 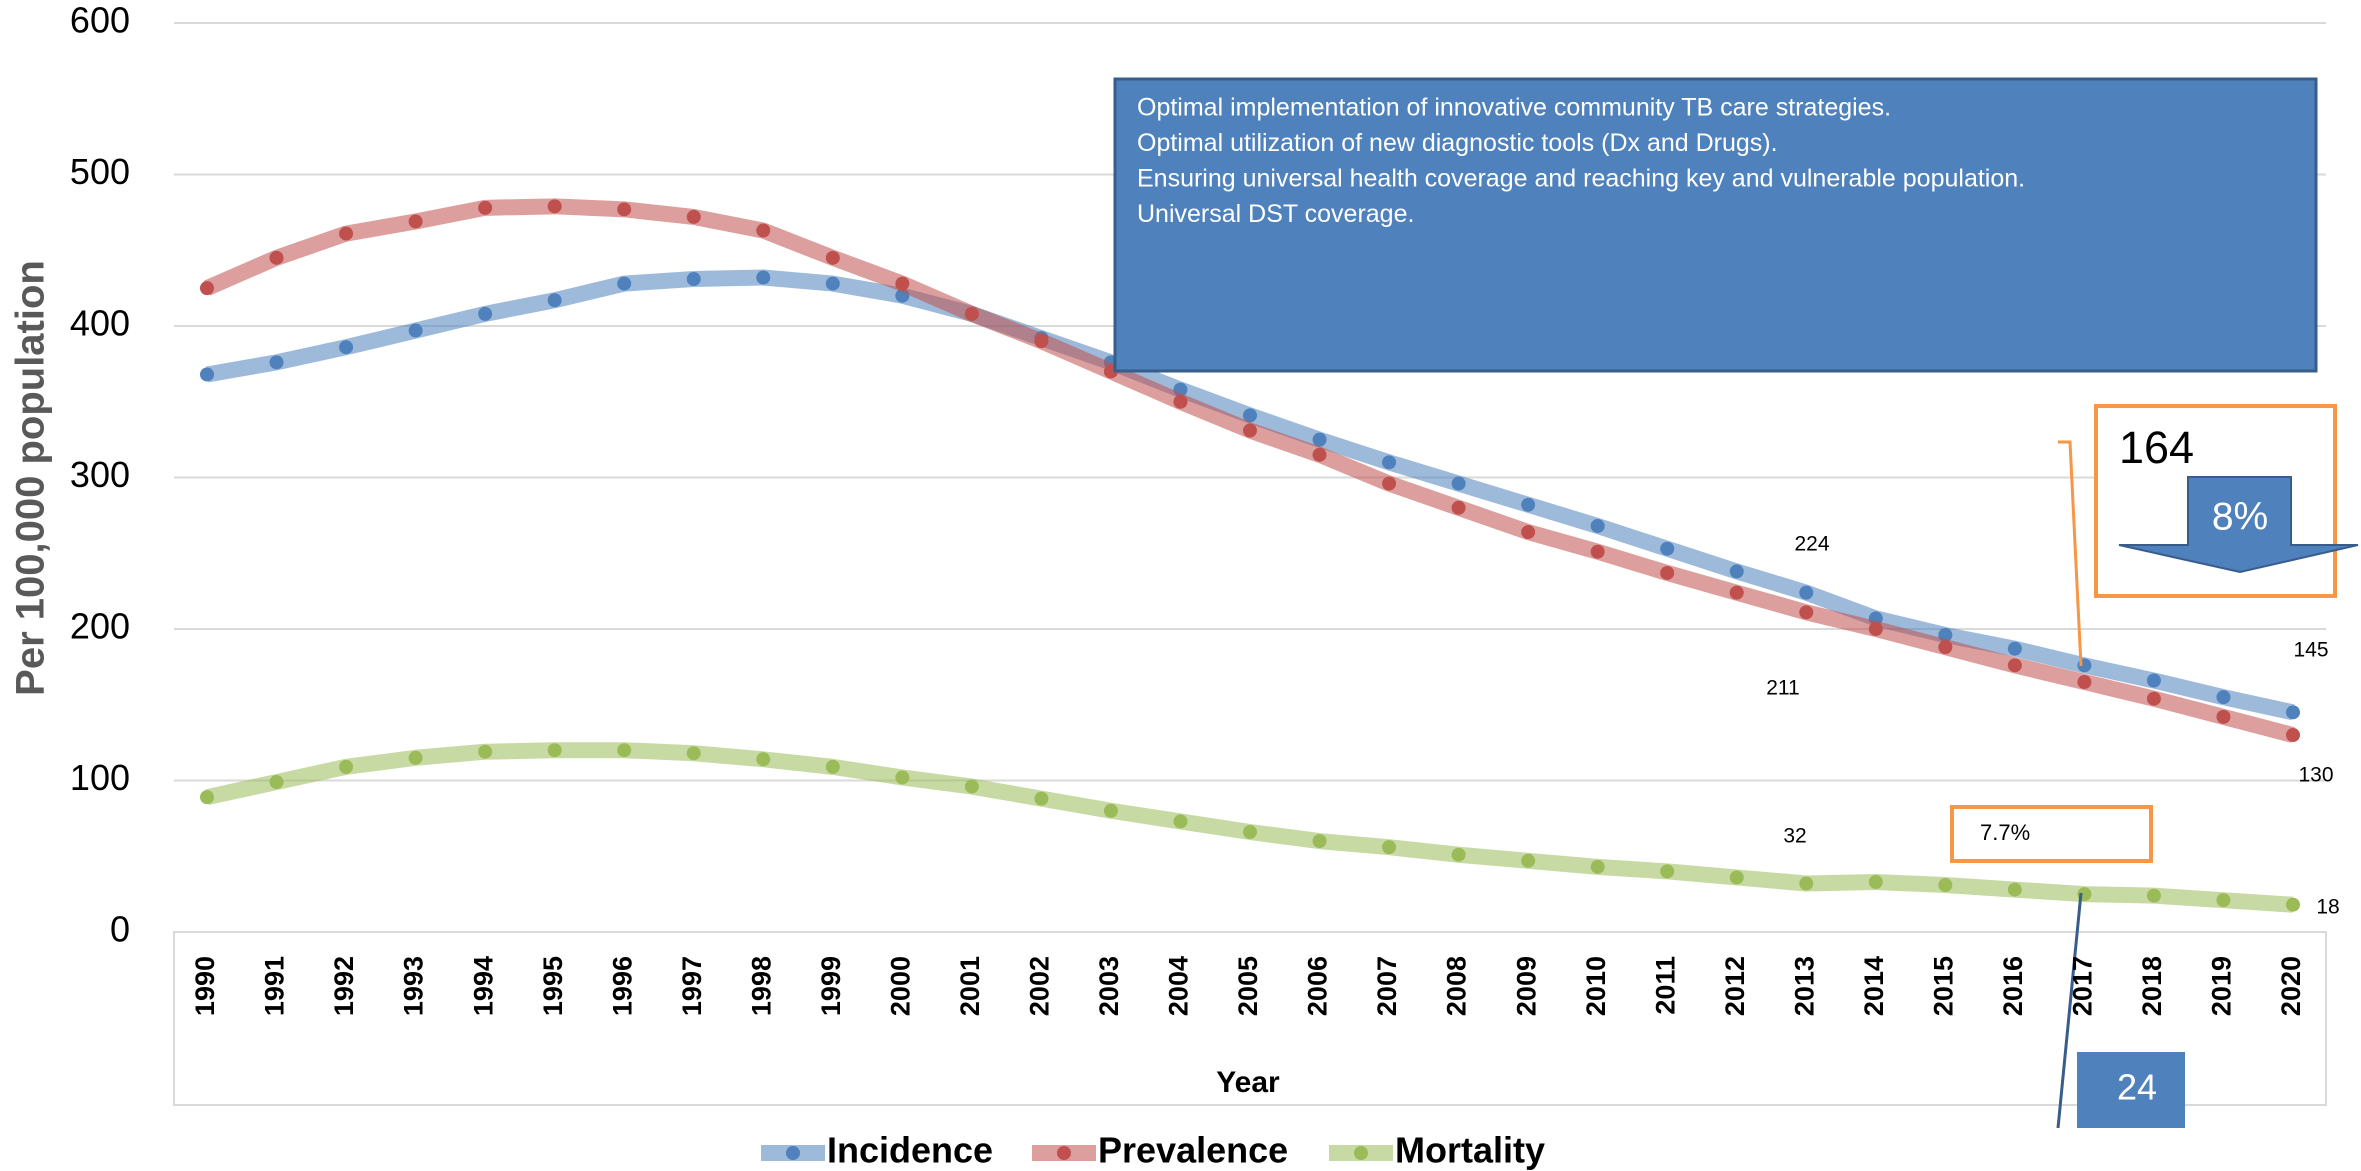 What do you see at coordinates (100, 323) in the screenshot?
I see `y-tick-label: 400` at bounding box center [100, 323].